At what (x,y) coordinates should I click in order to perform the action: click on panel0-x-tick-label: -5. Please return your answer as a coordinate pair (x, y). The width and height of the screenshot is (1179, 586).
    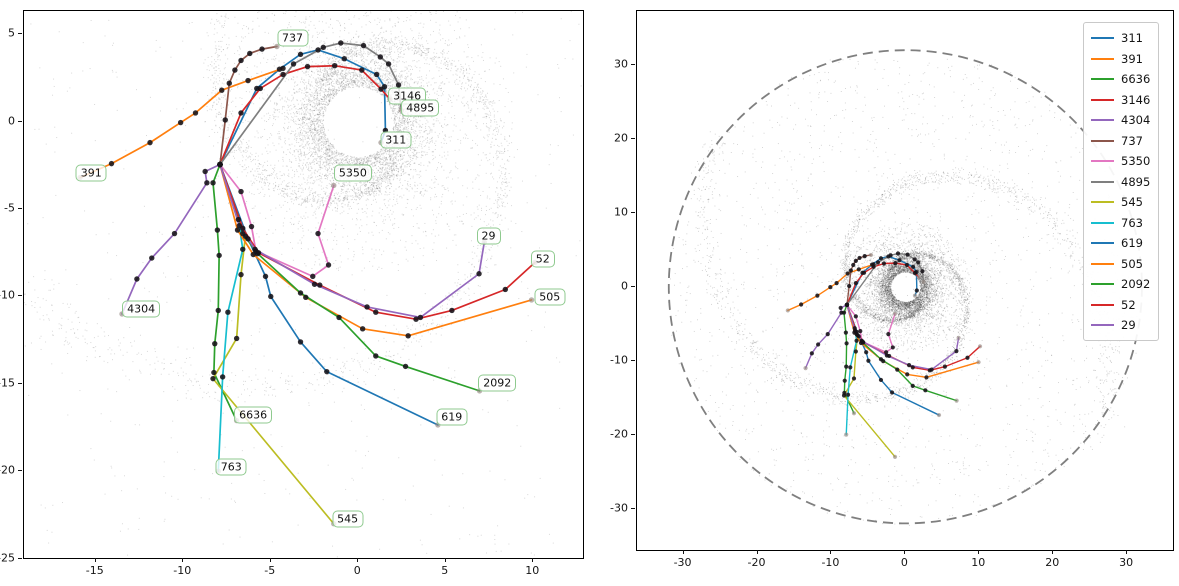
    Looking at the image, I should click on (270, 570).